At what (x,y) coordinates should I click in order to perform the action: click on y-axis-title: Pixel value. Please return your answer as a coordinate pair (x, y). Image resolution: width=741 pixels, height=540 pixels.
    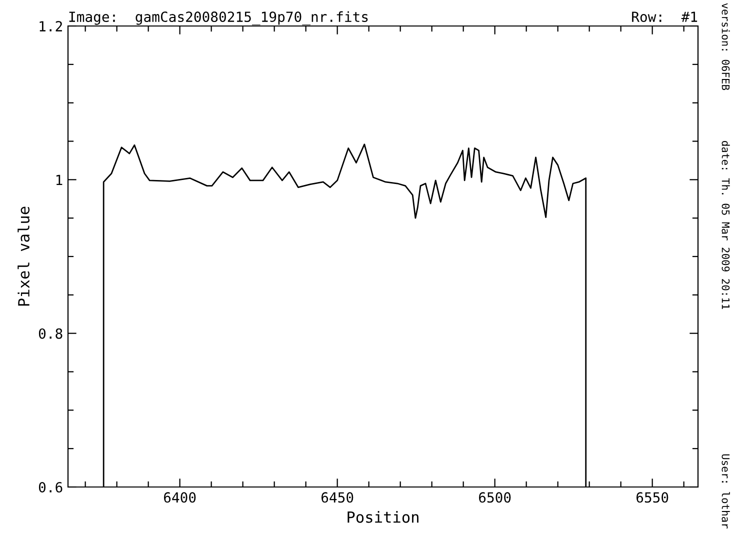
    Looking at the image, I should click on (24, 256).